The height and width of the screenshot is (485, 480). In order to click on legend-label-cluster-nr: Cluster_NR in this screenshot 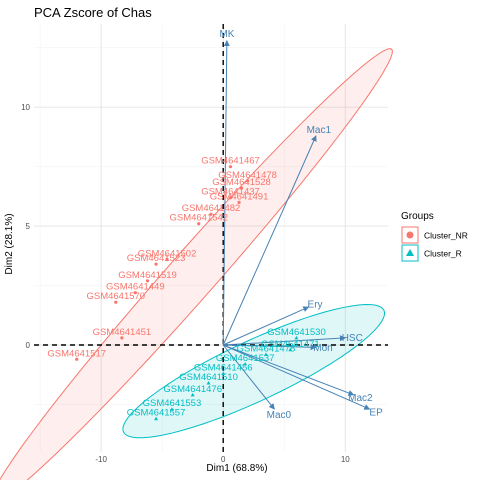, I will do `click(446, 236)`.